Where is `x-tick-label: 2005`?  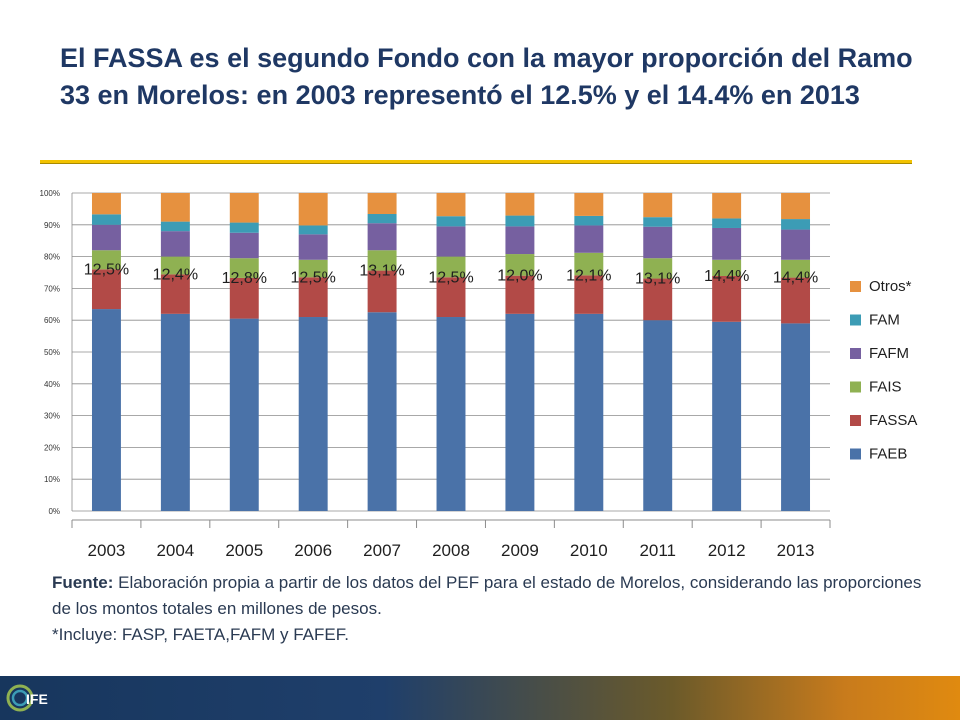
x-tick-label: 2005 is located at coordinates (244, 550).